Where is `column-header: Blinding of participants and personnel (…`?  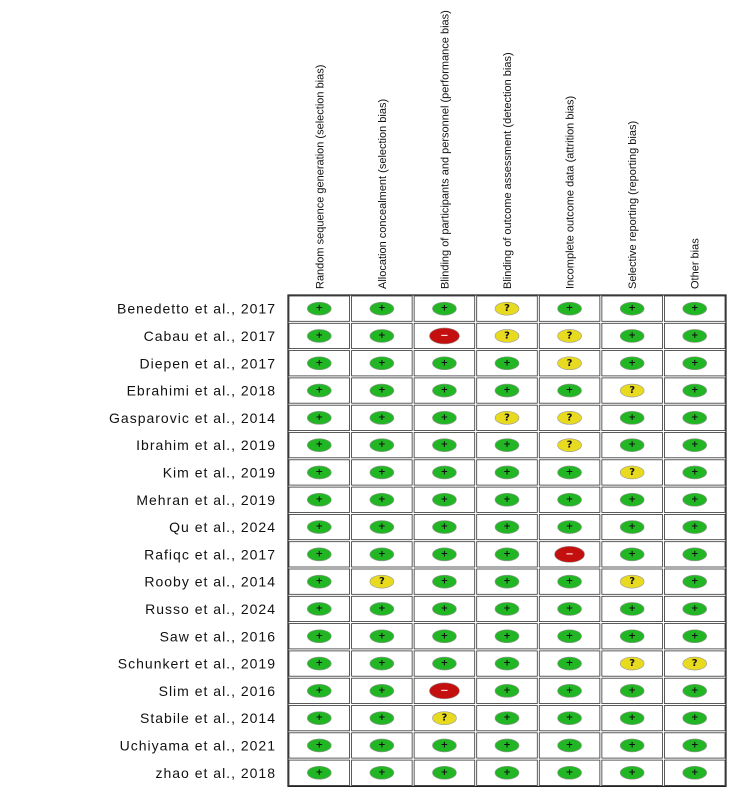
column-header: Blinding of participants and personnel (… is located at coordinates (445, 149).